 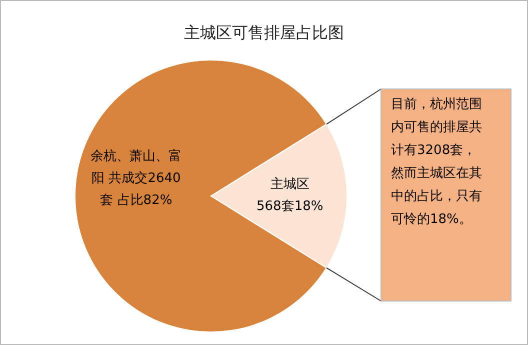 What do you see at coordinates (290, 206) in the screenshot?
I see `data-label: 568套18%` at bounding box center [290, 206].